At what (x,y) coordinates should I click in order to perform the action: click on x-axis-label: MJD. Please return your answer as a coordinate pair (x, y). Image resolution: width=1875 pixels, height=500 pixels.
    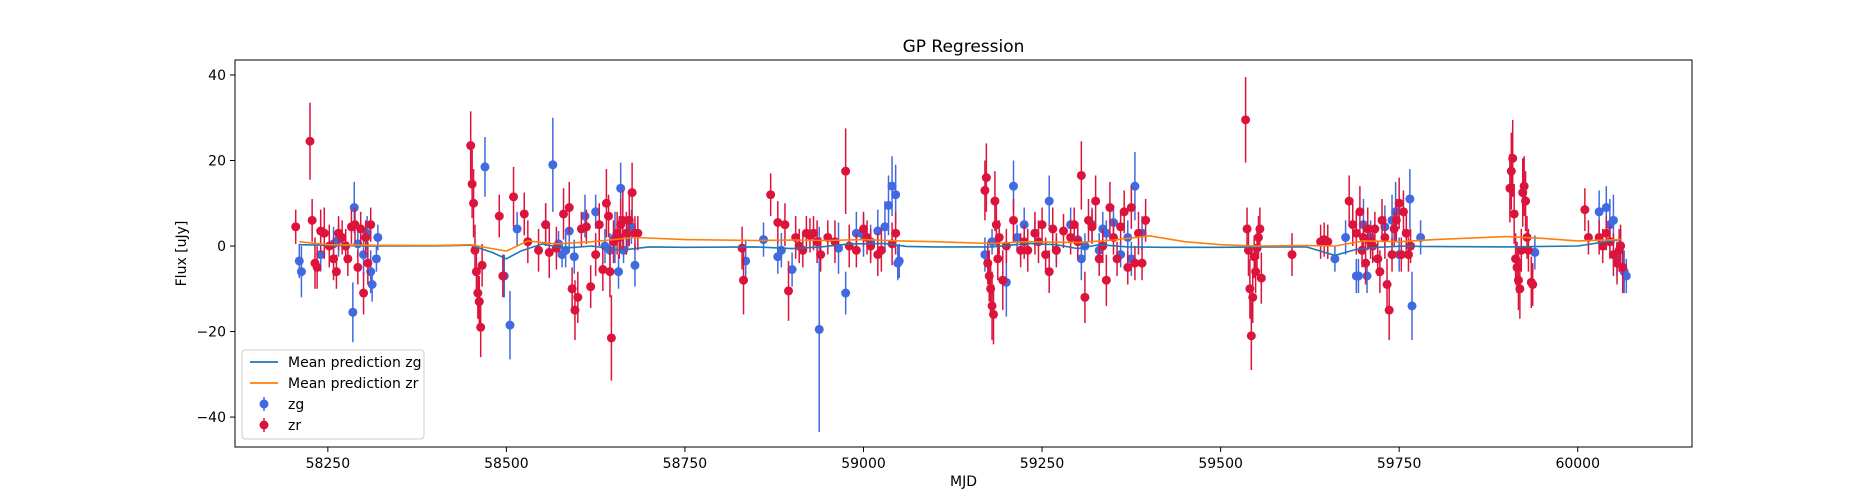
    Looking at the image, I should click on (963, 482).